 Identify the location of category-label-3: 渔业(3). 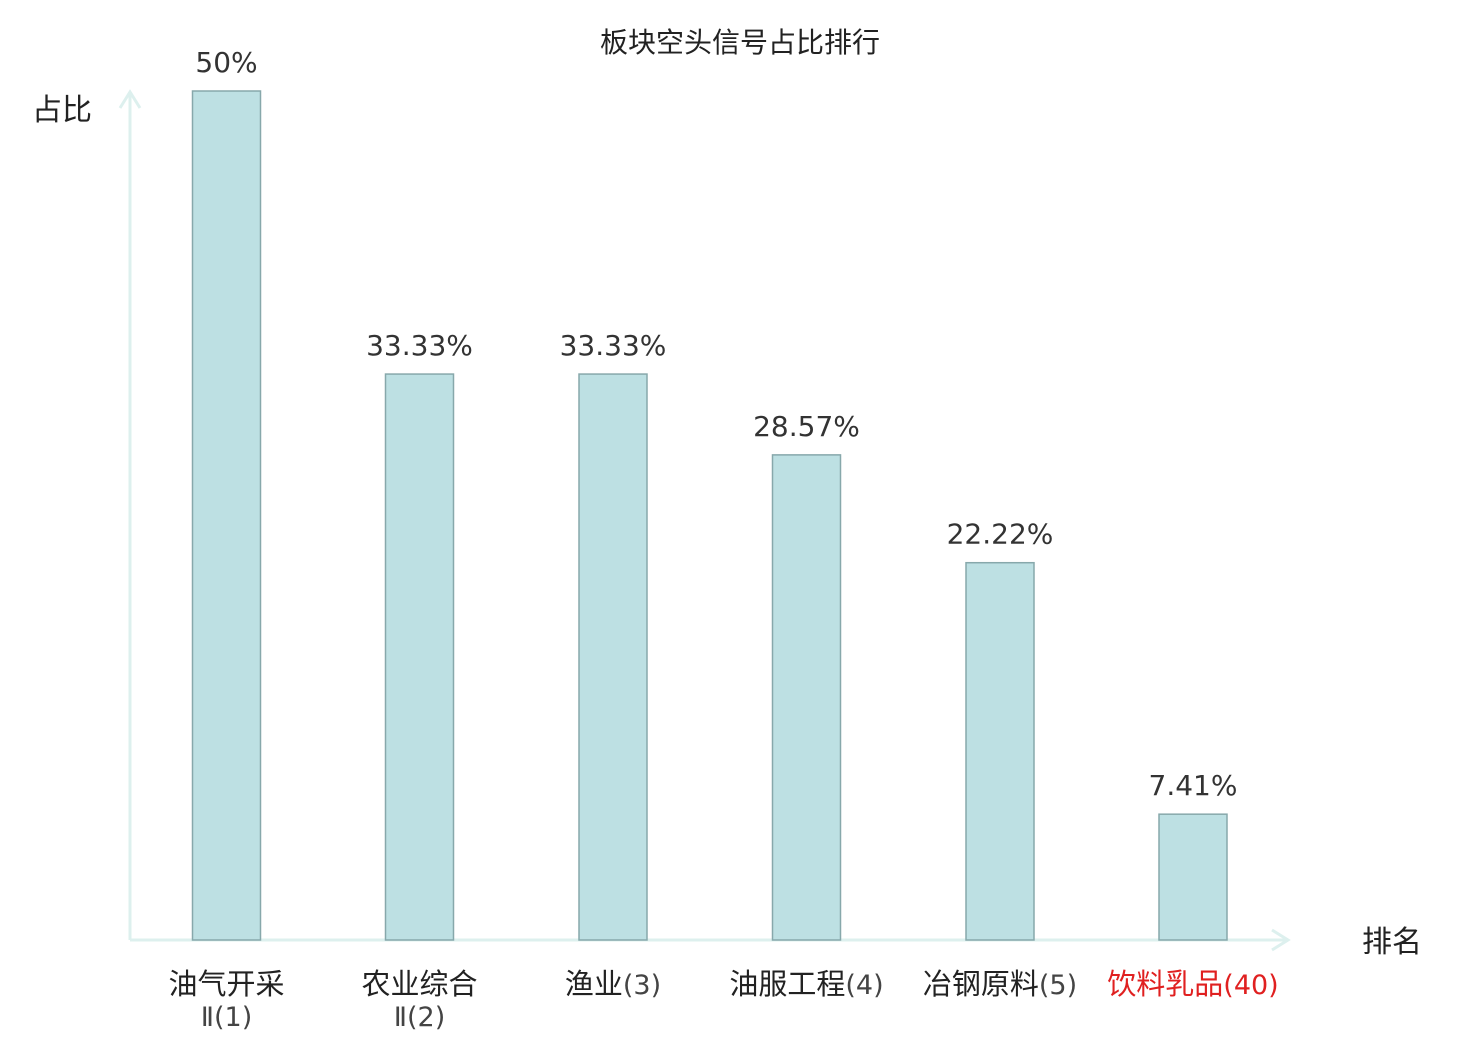
(613, 984).